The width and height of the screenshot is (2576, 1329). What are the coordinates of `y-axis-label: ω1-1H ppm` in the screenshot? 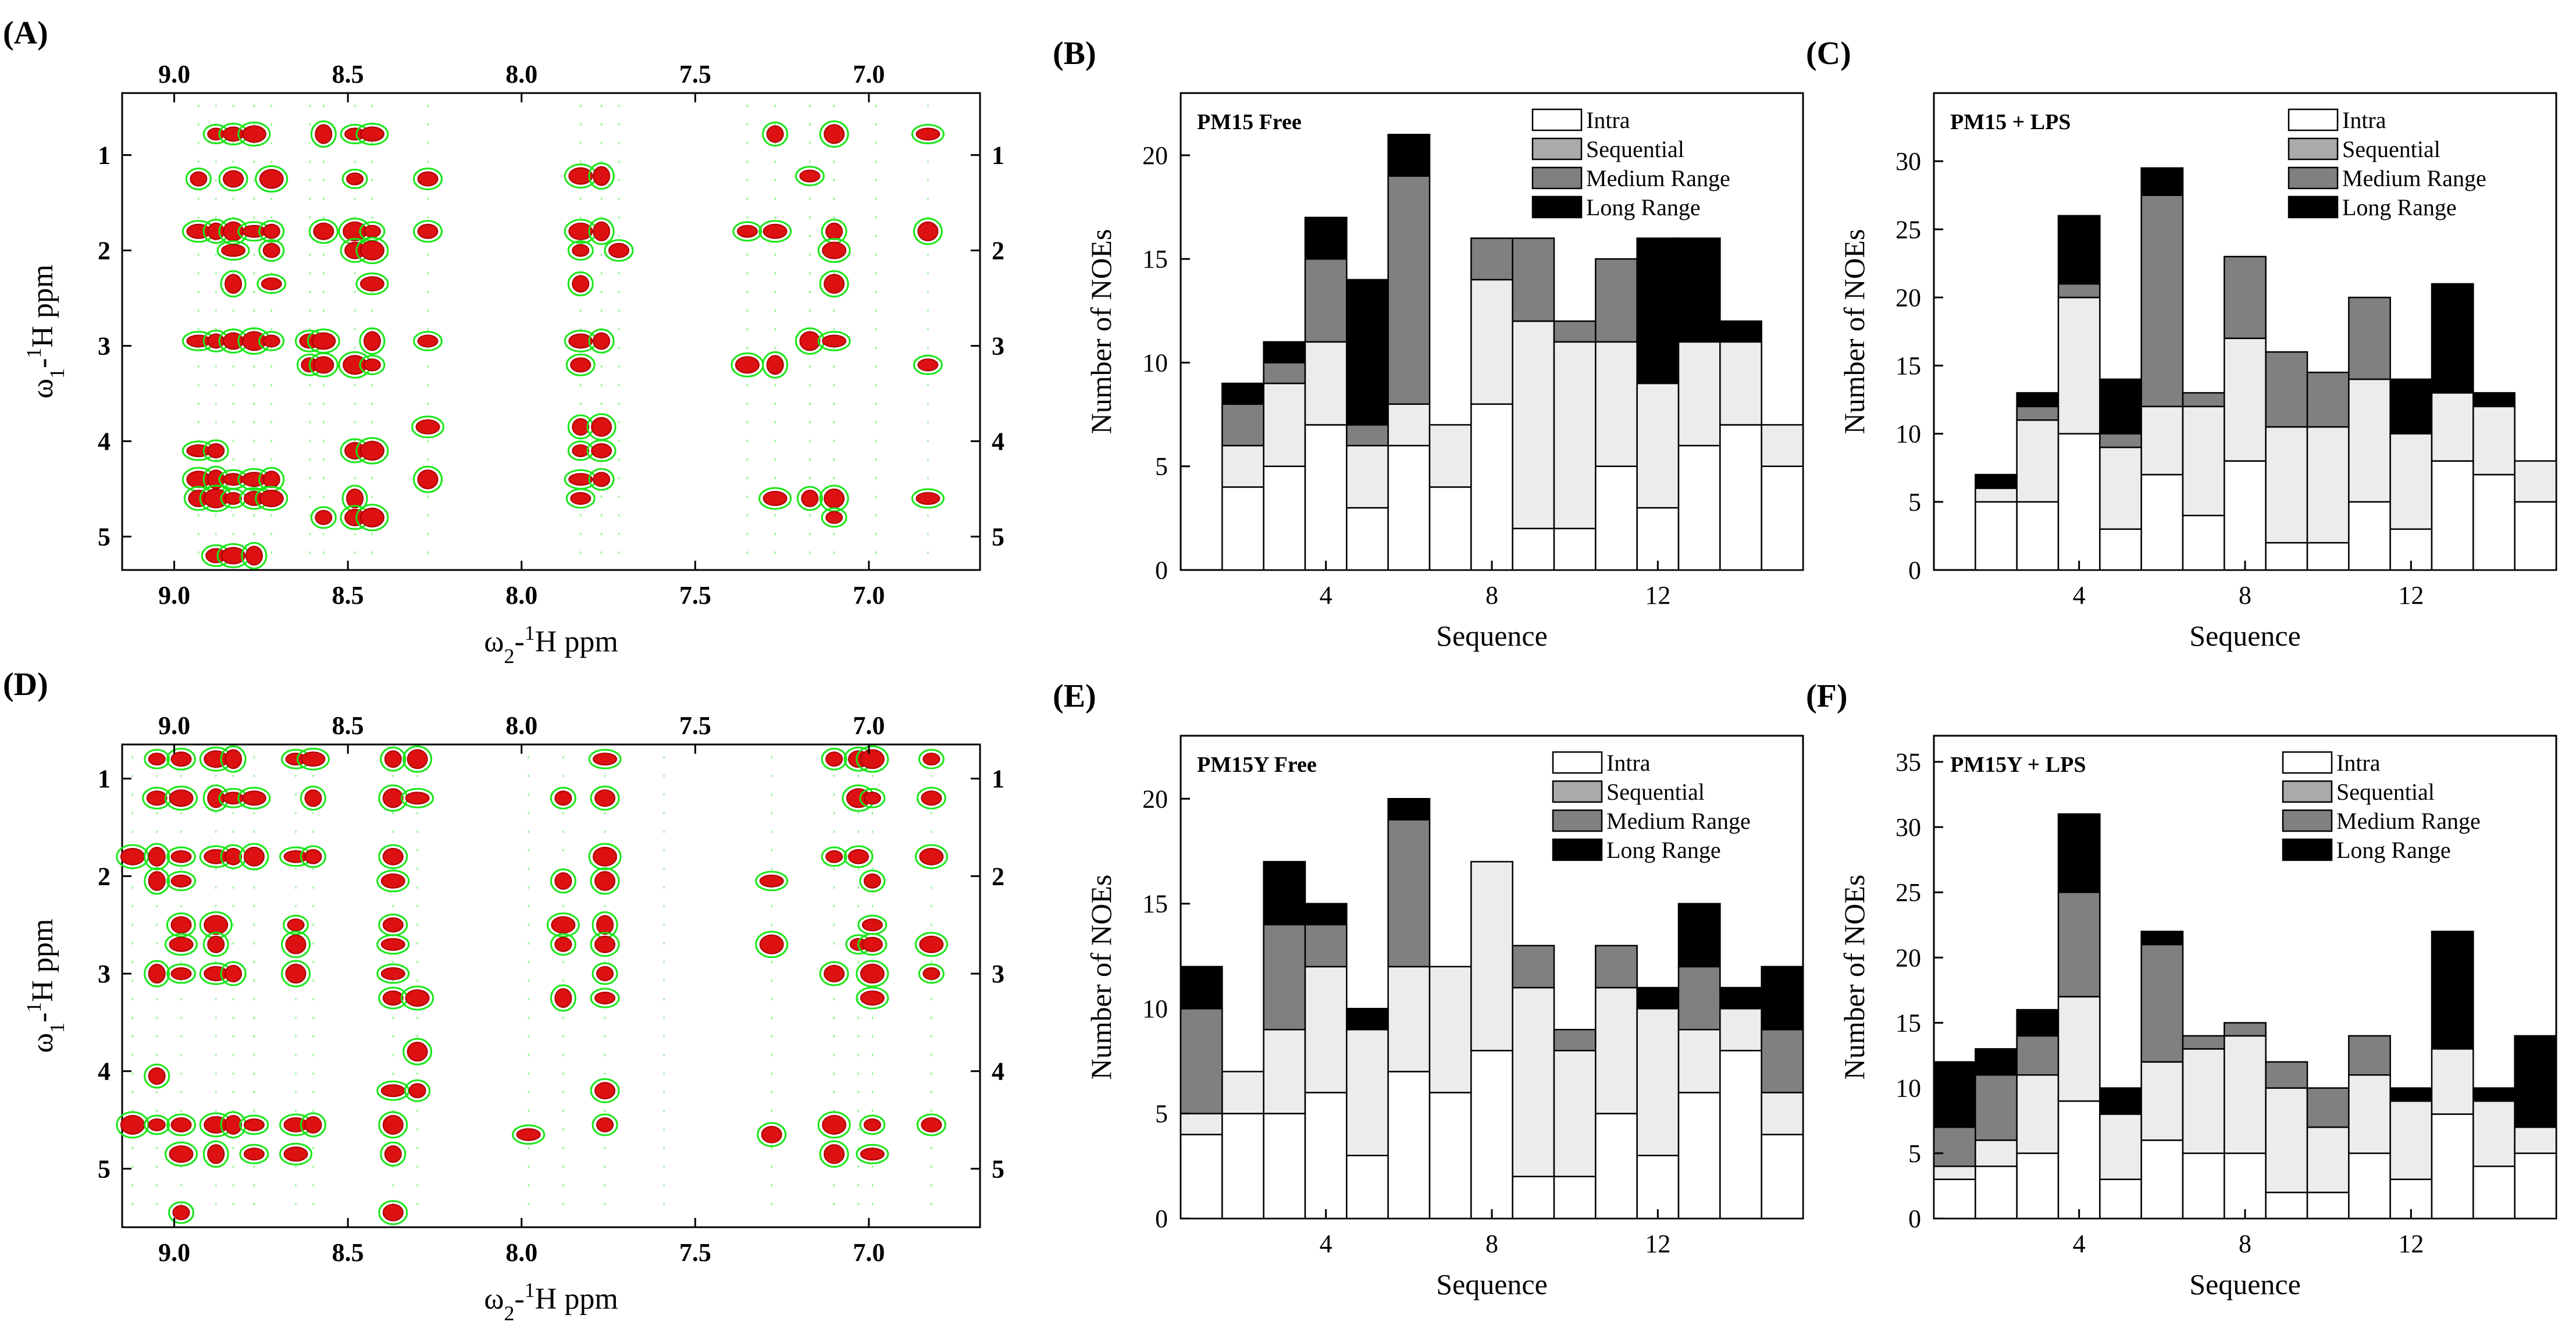 It's located at (45, 332).